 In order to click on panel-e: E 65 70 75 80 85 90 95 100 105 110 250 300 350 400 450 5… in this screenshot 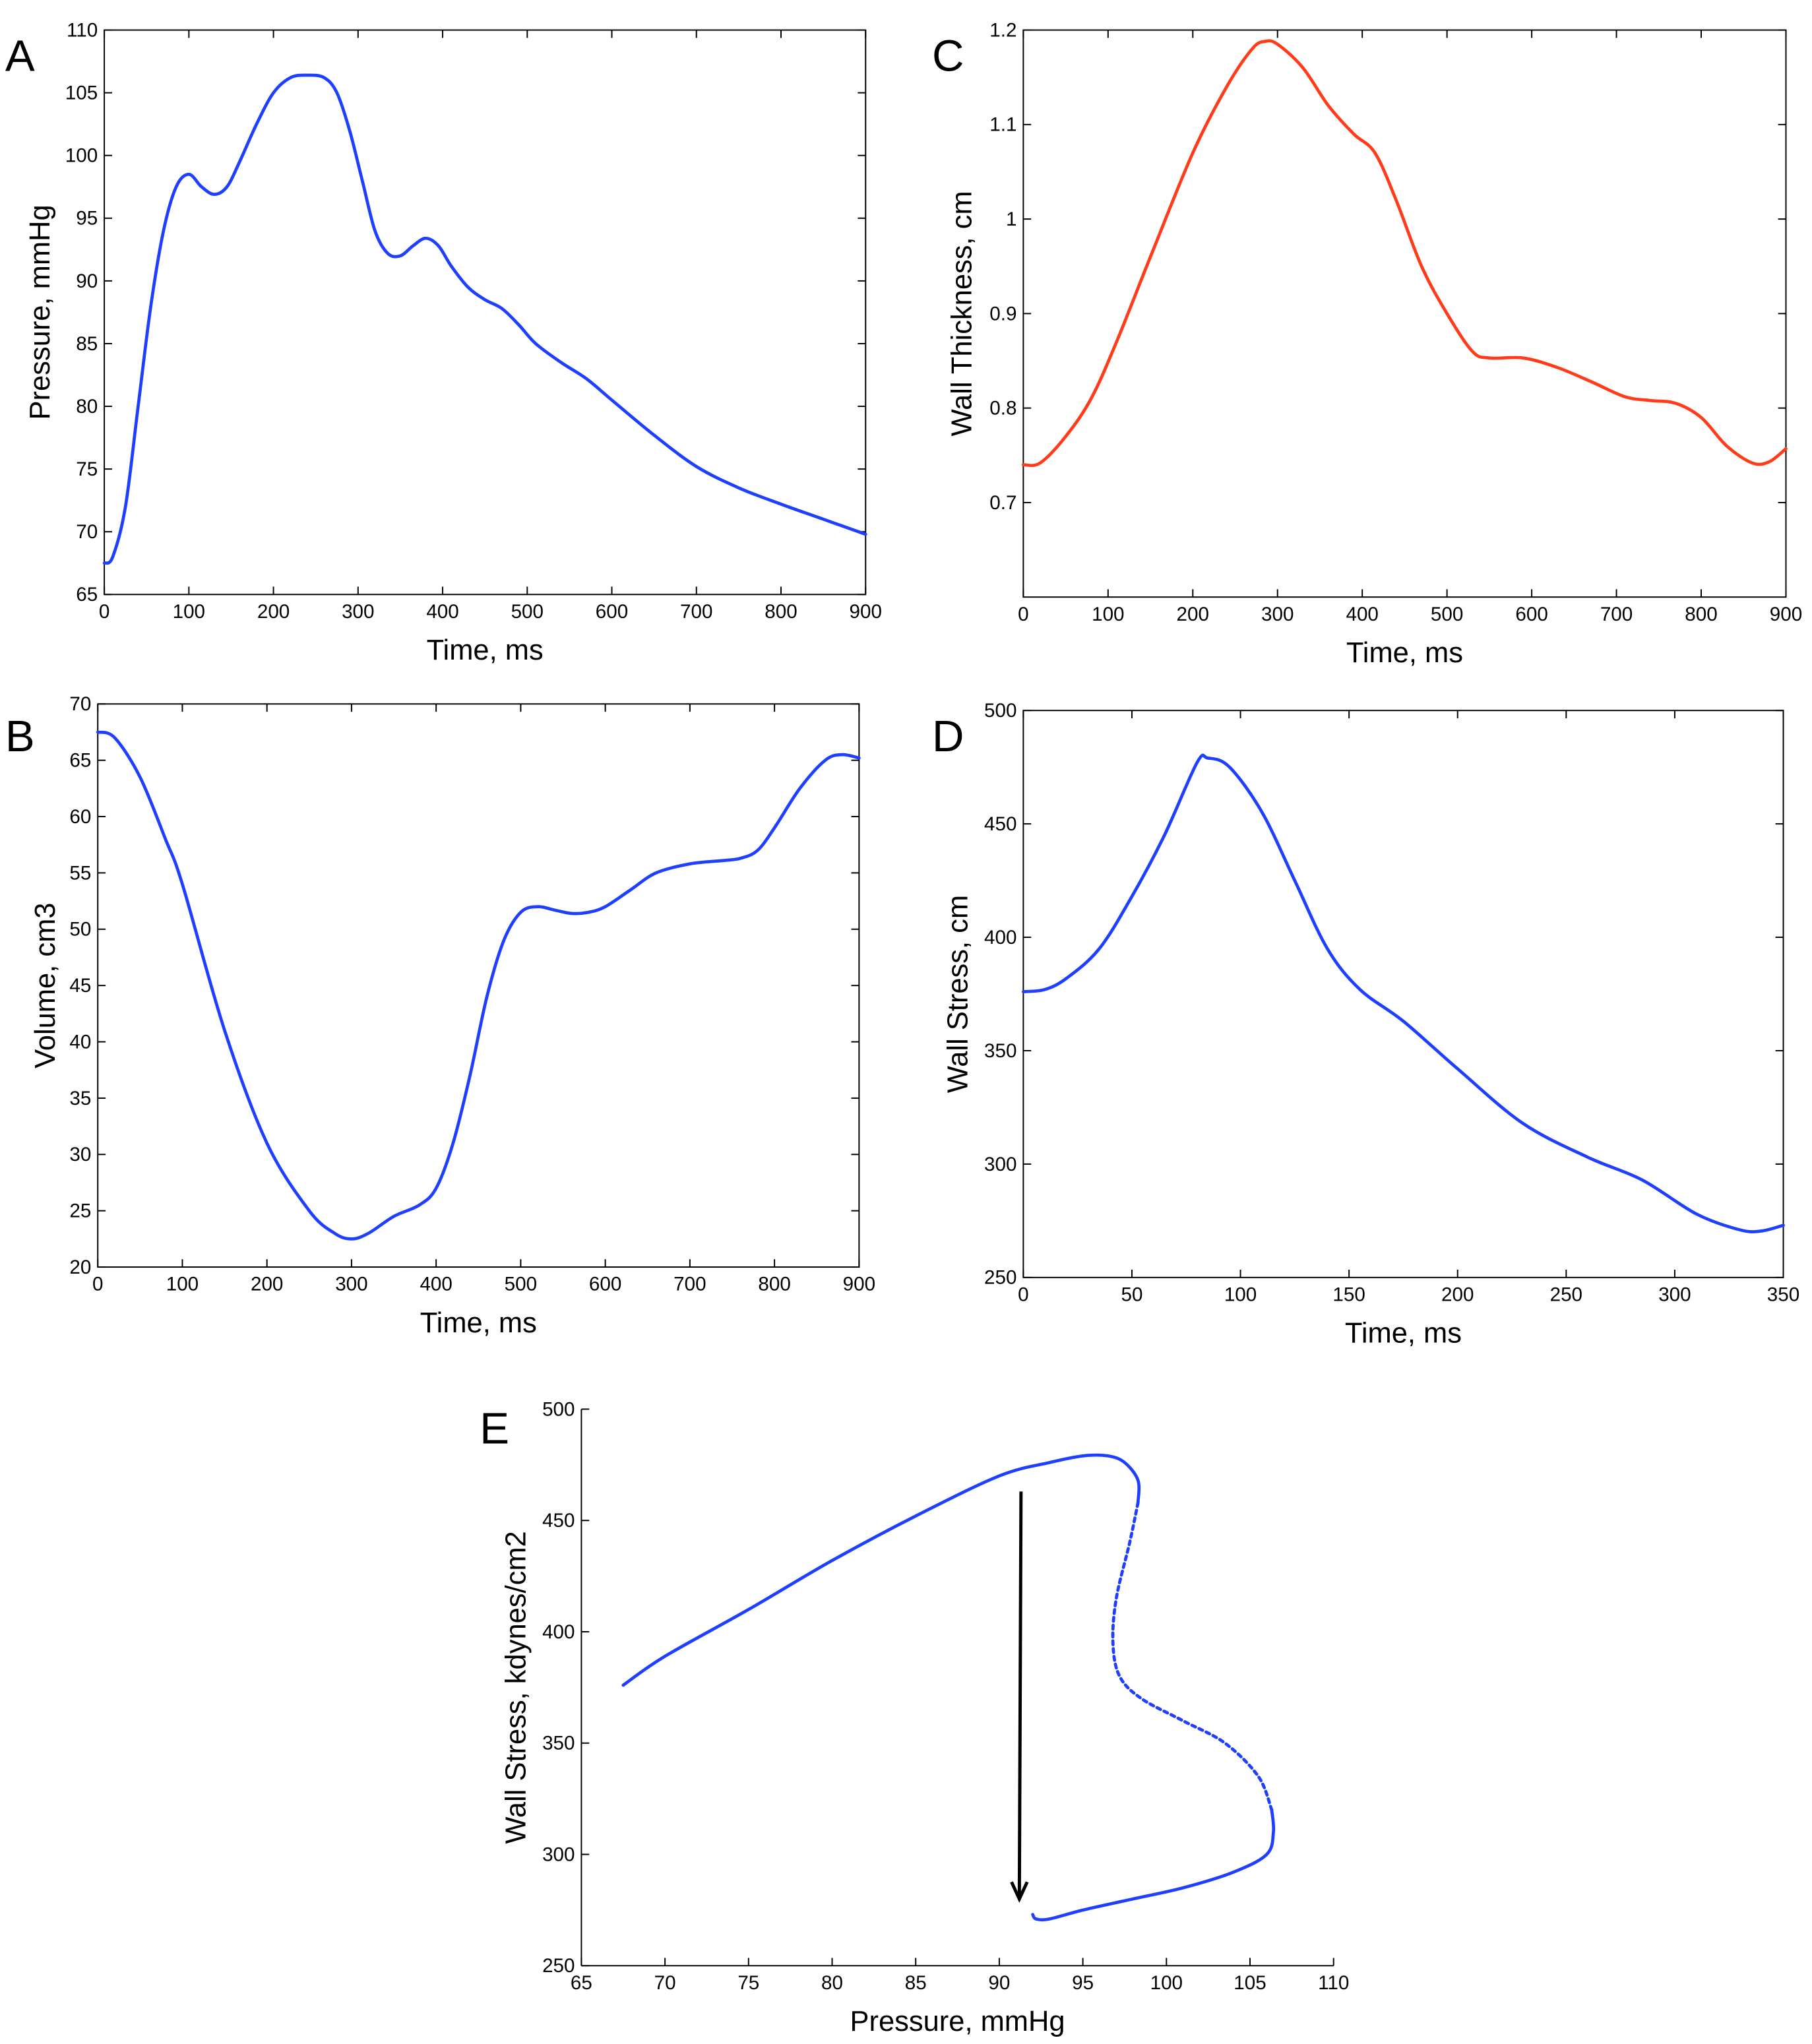, I will do `click(914, 1717)`.